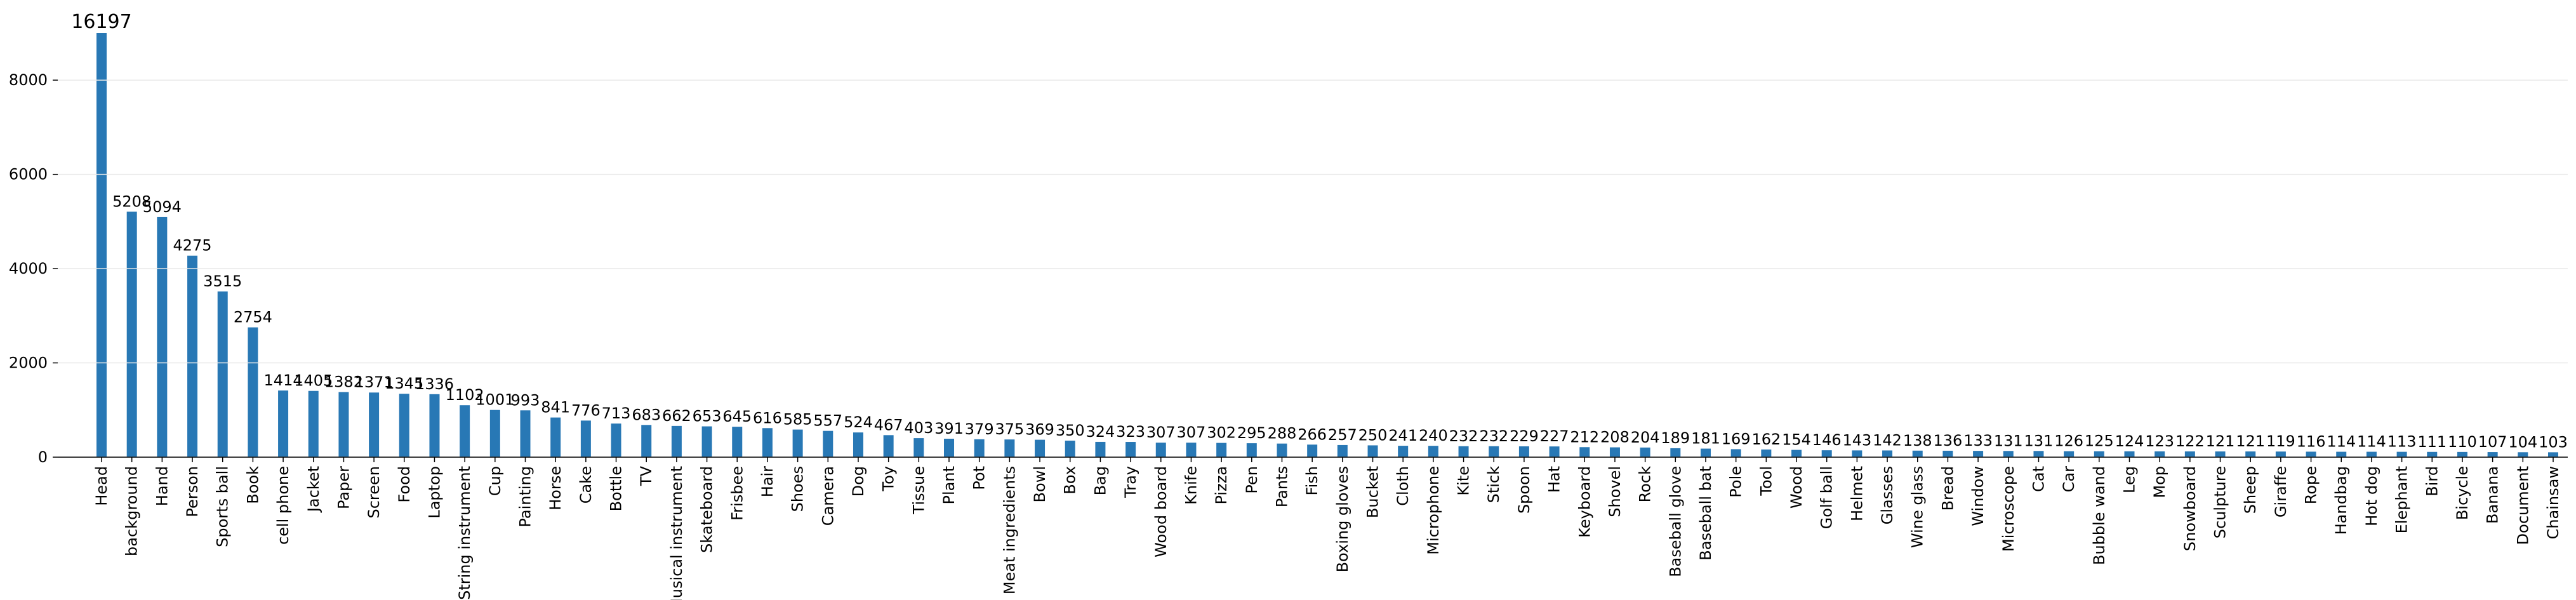  What do you see at coordinates (2008, 509) in the screenshot?
I see `x-tick-label: Microscope` at bounding box center [2008, 509].